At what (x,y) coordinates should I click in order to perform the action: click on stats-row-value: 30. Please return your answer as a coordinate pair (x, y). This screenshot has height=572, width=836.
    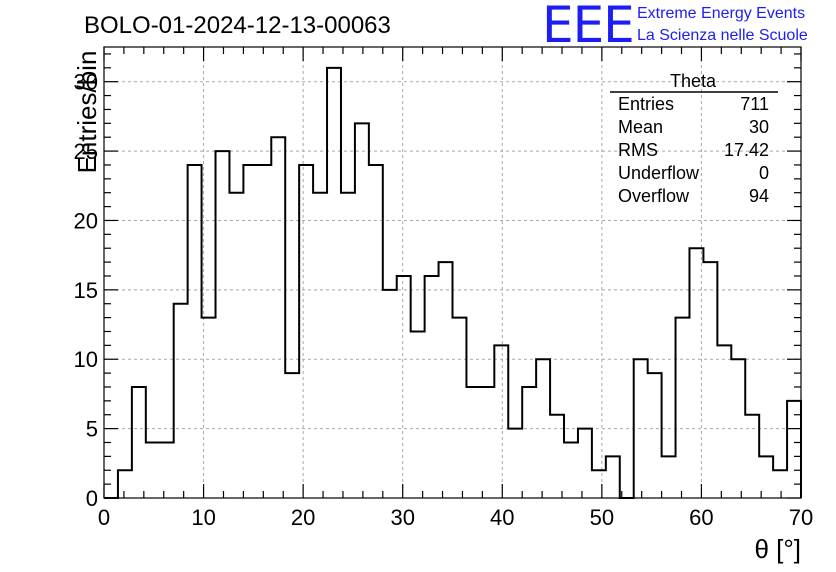
    Looking at the image, I should click on (759, 127).